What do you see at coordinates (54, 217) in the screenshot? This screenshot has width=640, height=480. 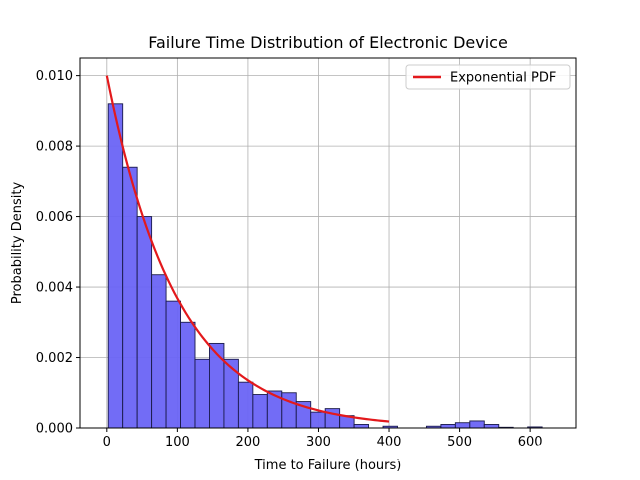 I see `y-tick-label: 0.006` at bounding box center [54, 217].